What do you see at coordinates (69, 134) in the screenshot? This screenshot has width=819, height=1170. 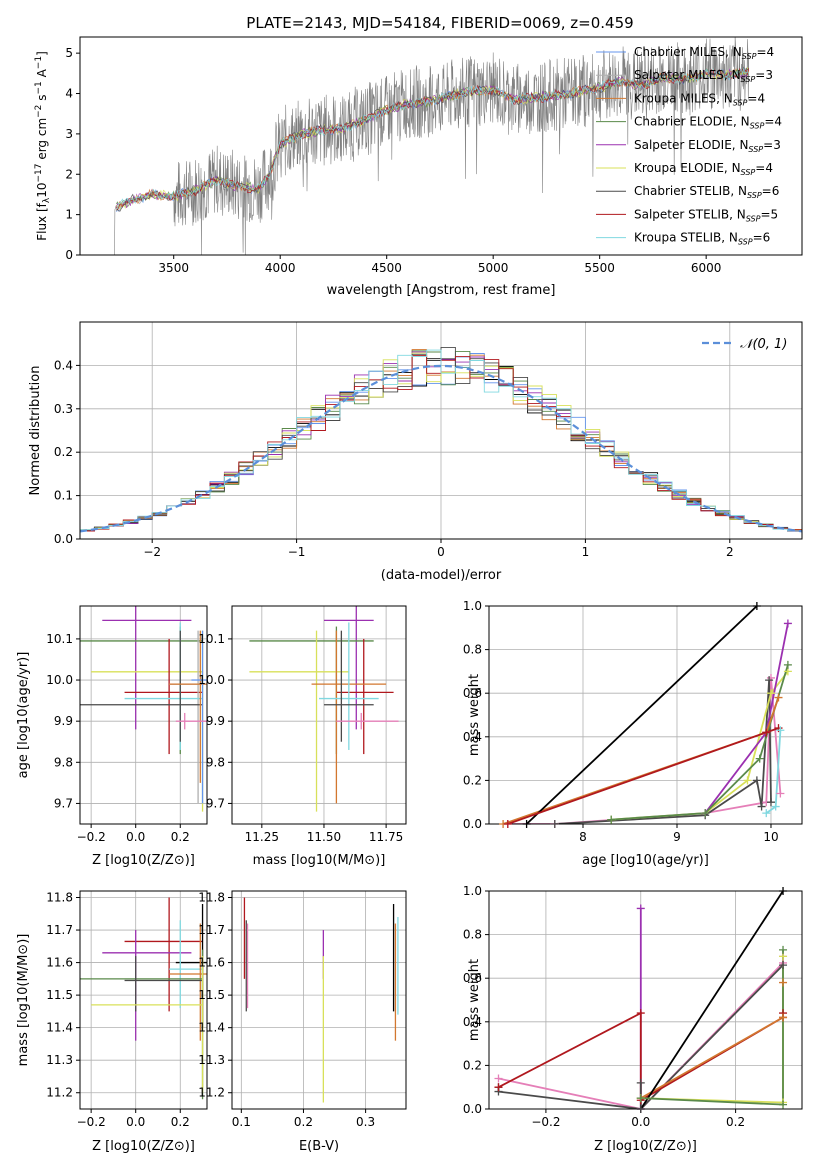 I see `y-tick-label: 3` at bounding box center [69, 134].